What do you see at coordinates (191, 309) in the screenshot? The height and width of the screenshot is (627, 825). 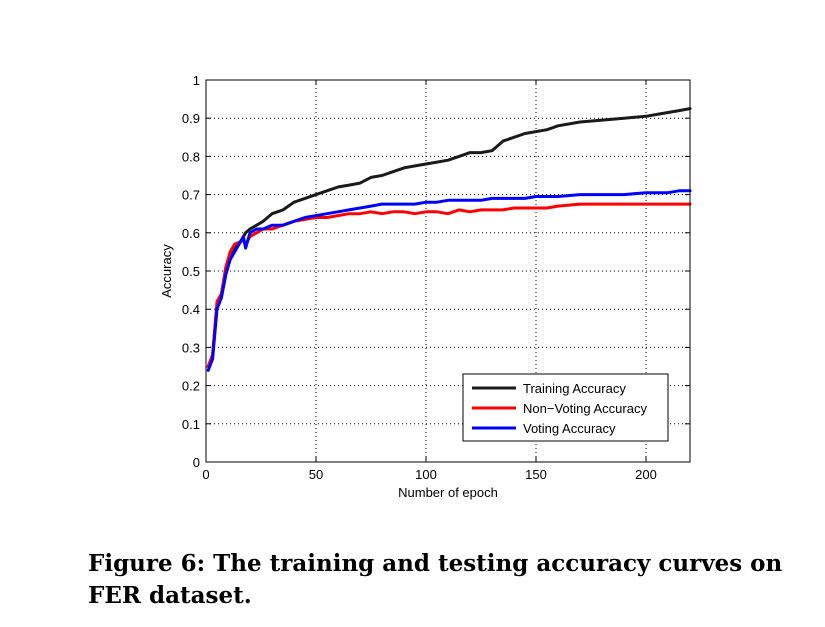 I see `y-tick-label: 0.4` at bounding box center [191, 309].